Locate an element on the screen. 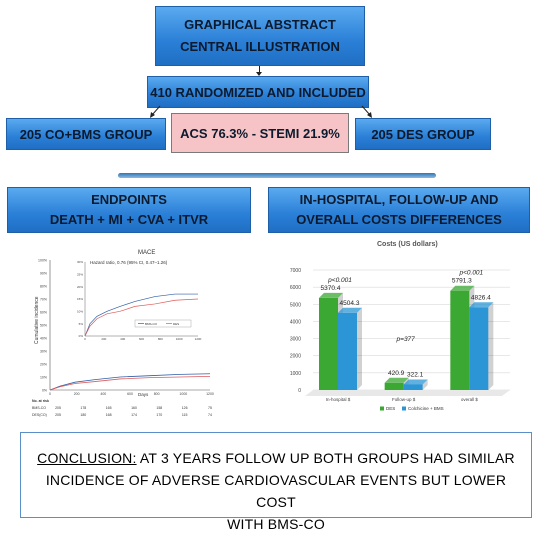 The width and height of the screenshot is (550, 535). arrowhead-down is located at coordinates (259, 74).